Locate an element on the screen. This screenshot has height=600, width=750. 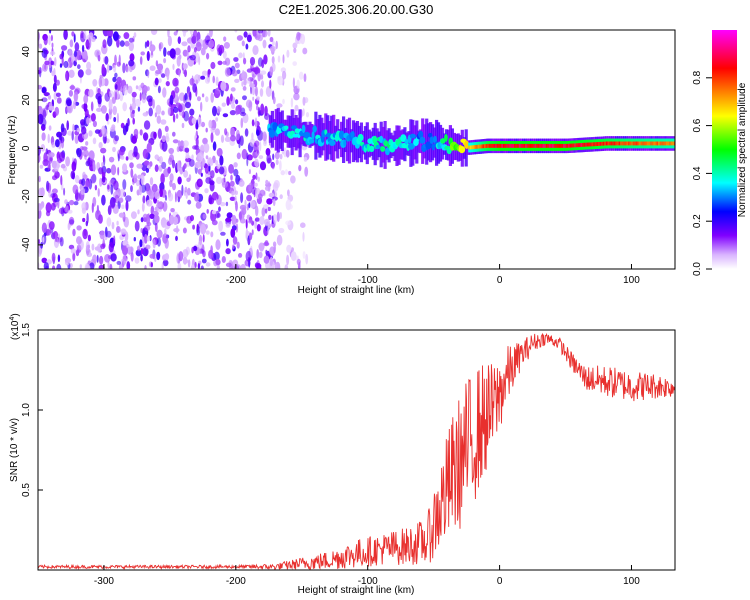
x-tick-label: 0 is located at coordinates (500, 581).